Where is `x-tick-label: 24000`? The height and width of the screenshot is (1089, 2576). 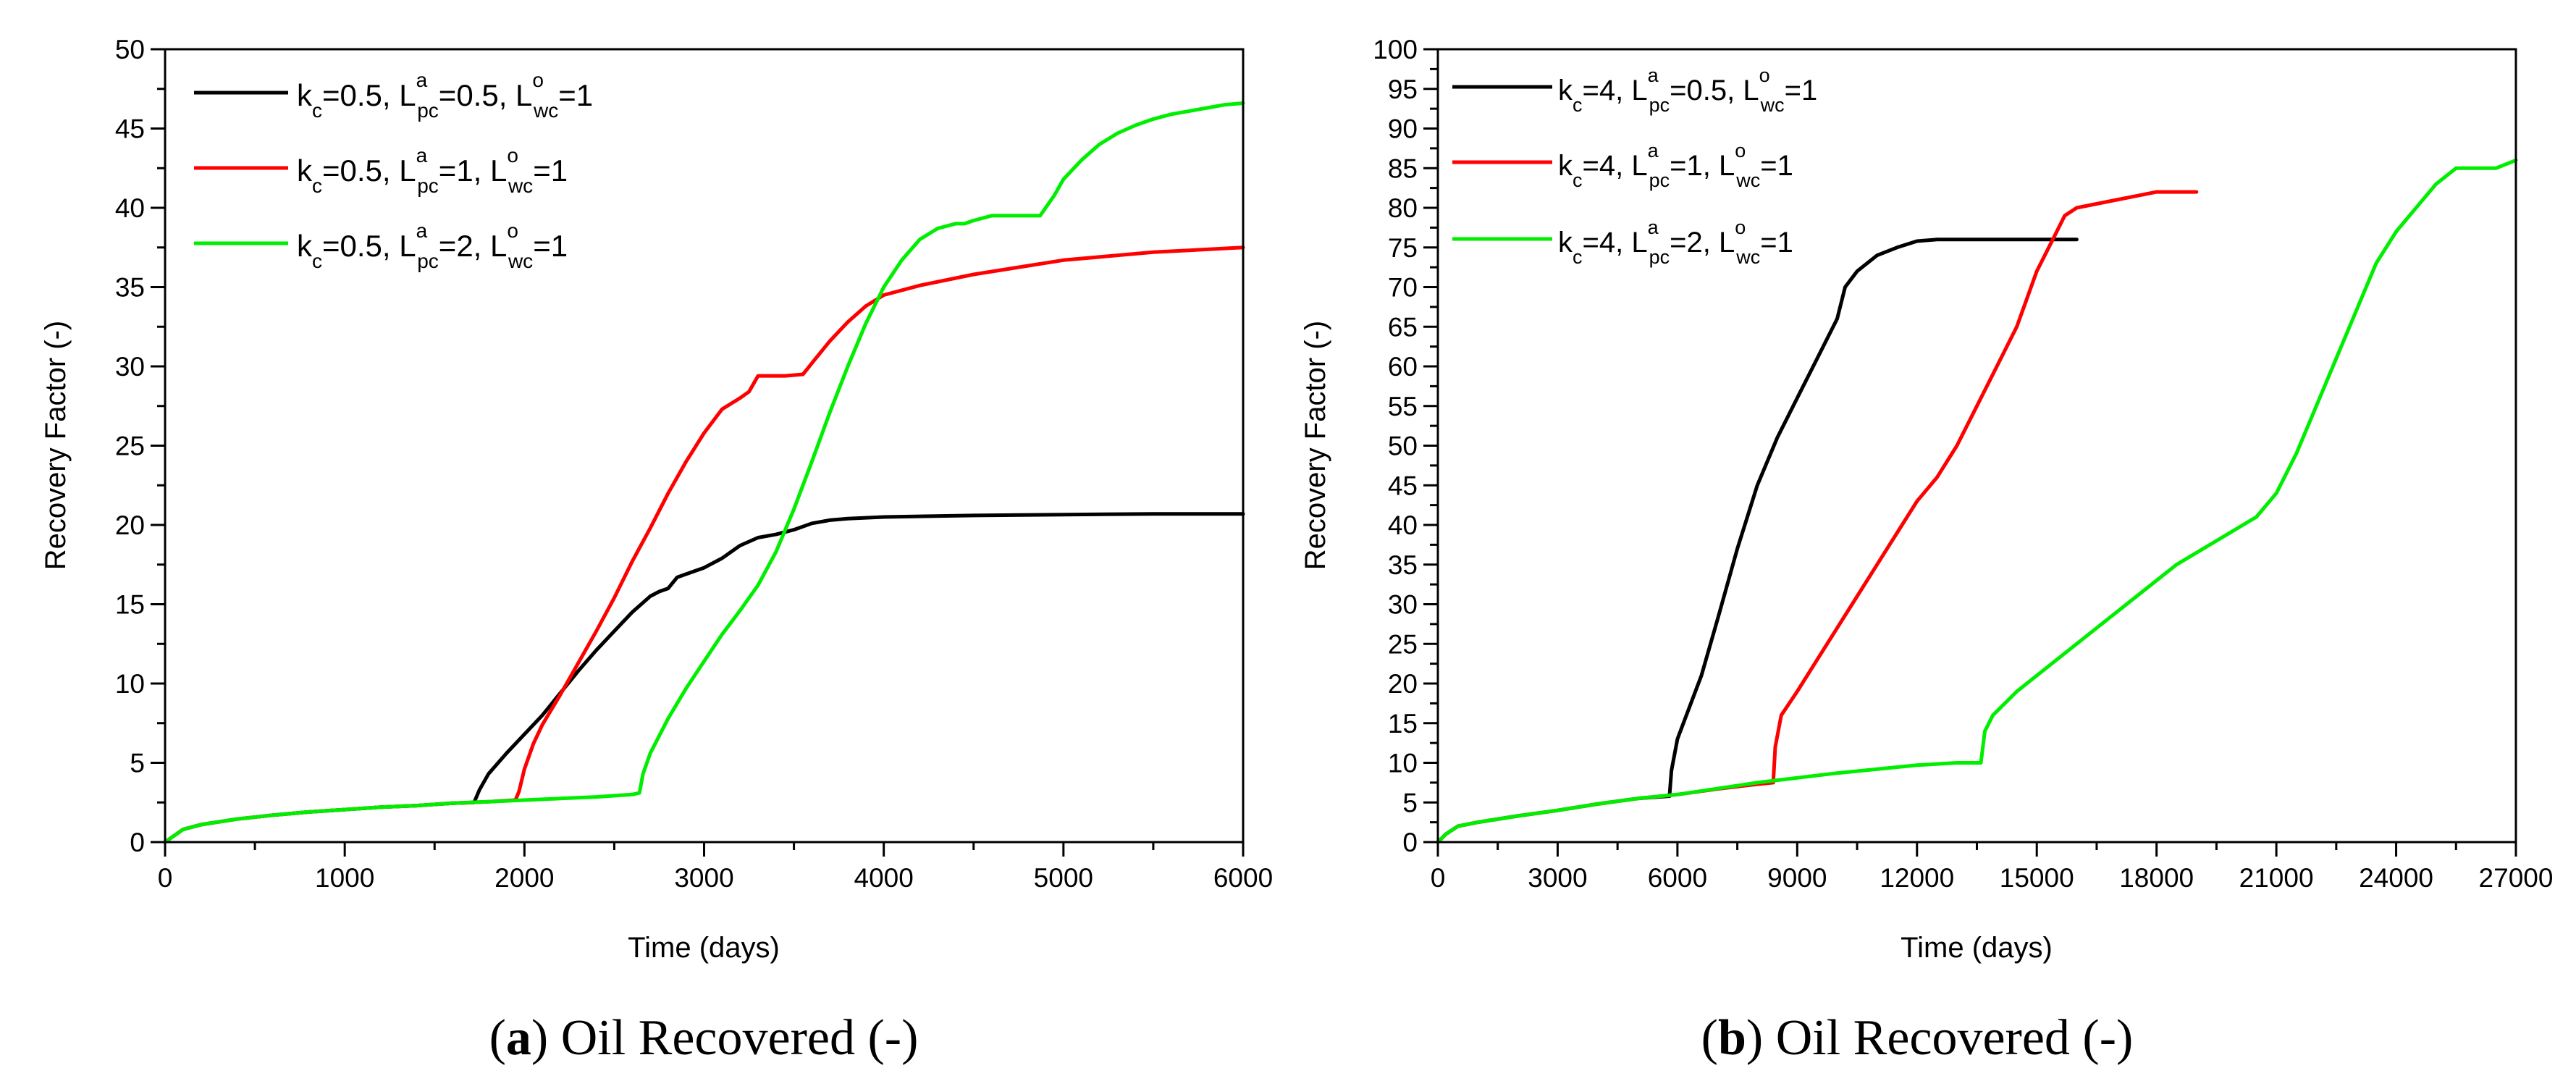 x-tick-label: 24000 is located at coordinates (2396, 878).